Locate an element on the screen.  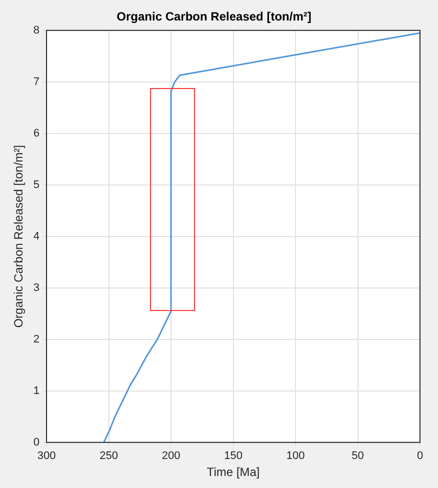
y-tick-label: 2 is located at coordinates (36, 339).